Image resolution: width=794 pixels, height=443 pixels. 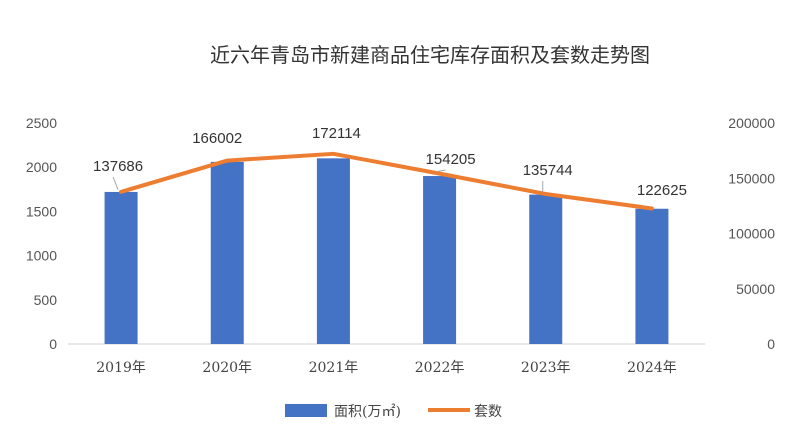 I want to click on y-right-tick-label: 0, so click(x=771, y=344).